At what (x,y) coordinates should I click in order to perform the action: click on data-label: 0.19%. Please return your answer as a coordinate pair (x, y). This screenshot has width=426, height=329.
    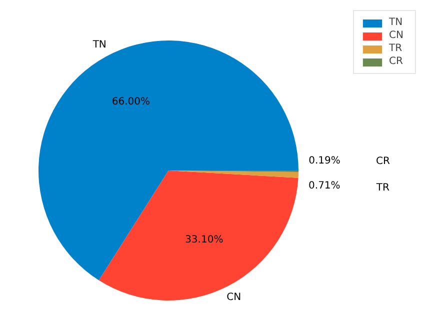
    Looking at the image, I should click on (324, 161).